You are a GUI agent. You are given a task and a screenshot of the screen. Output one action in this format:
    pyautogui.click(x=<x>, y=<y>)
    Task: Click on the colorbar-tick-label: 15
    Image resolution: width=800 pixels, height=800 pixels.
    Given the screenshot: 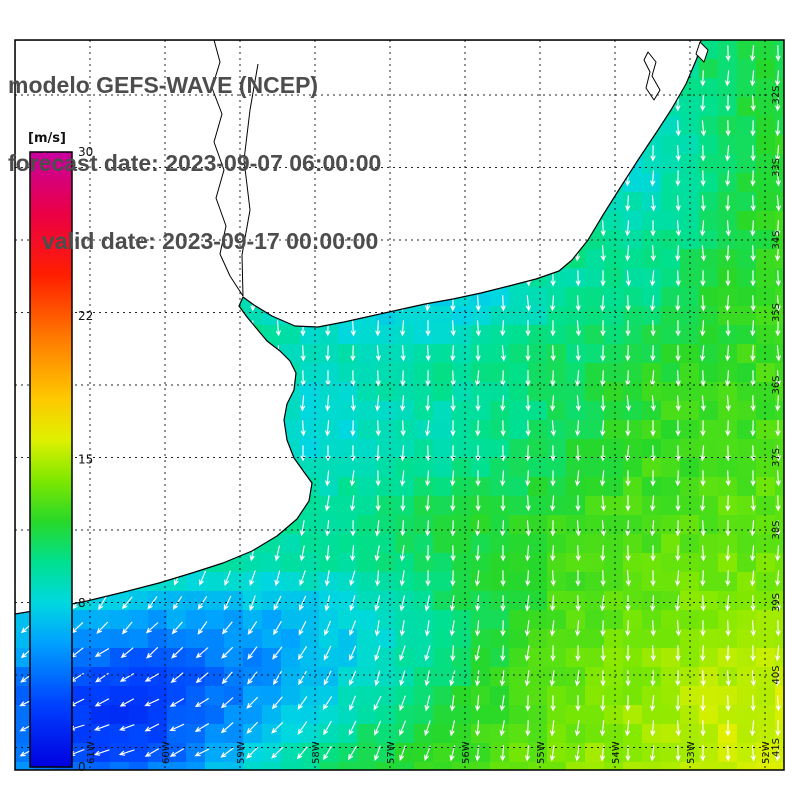 What is the action you would take?
    pyautogui.click(x=85, y=460)
    